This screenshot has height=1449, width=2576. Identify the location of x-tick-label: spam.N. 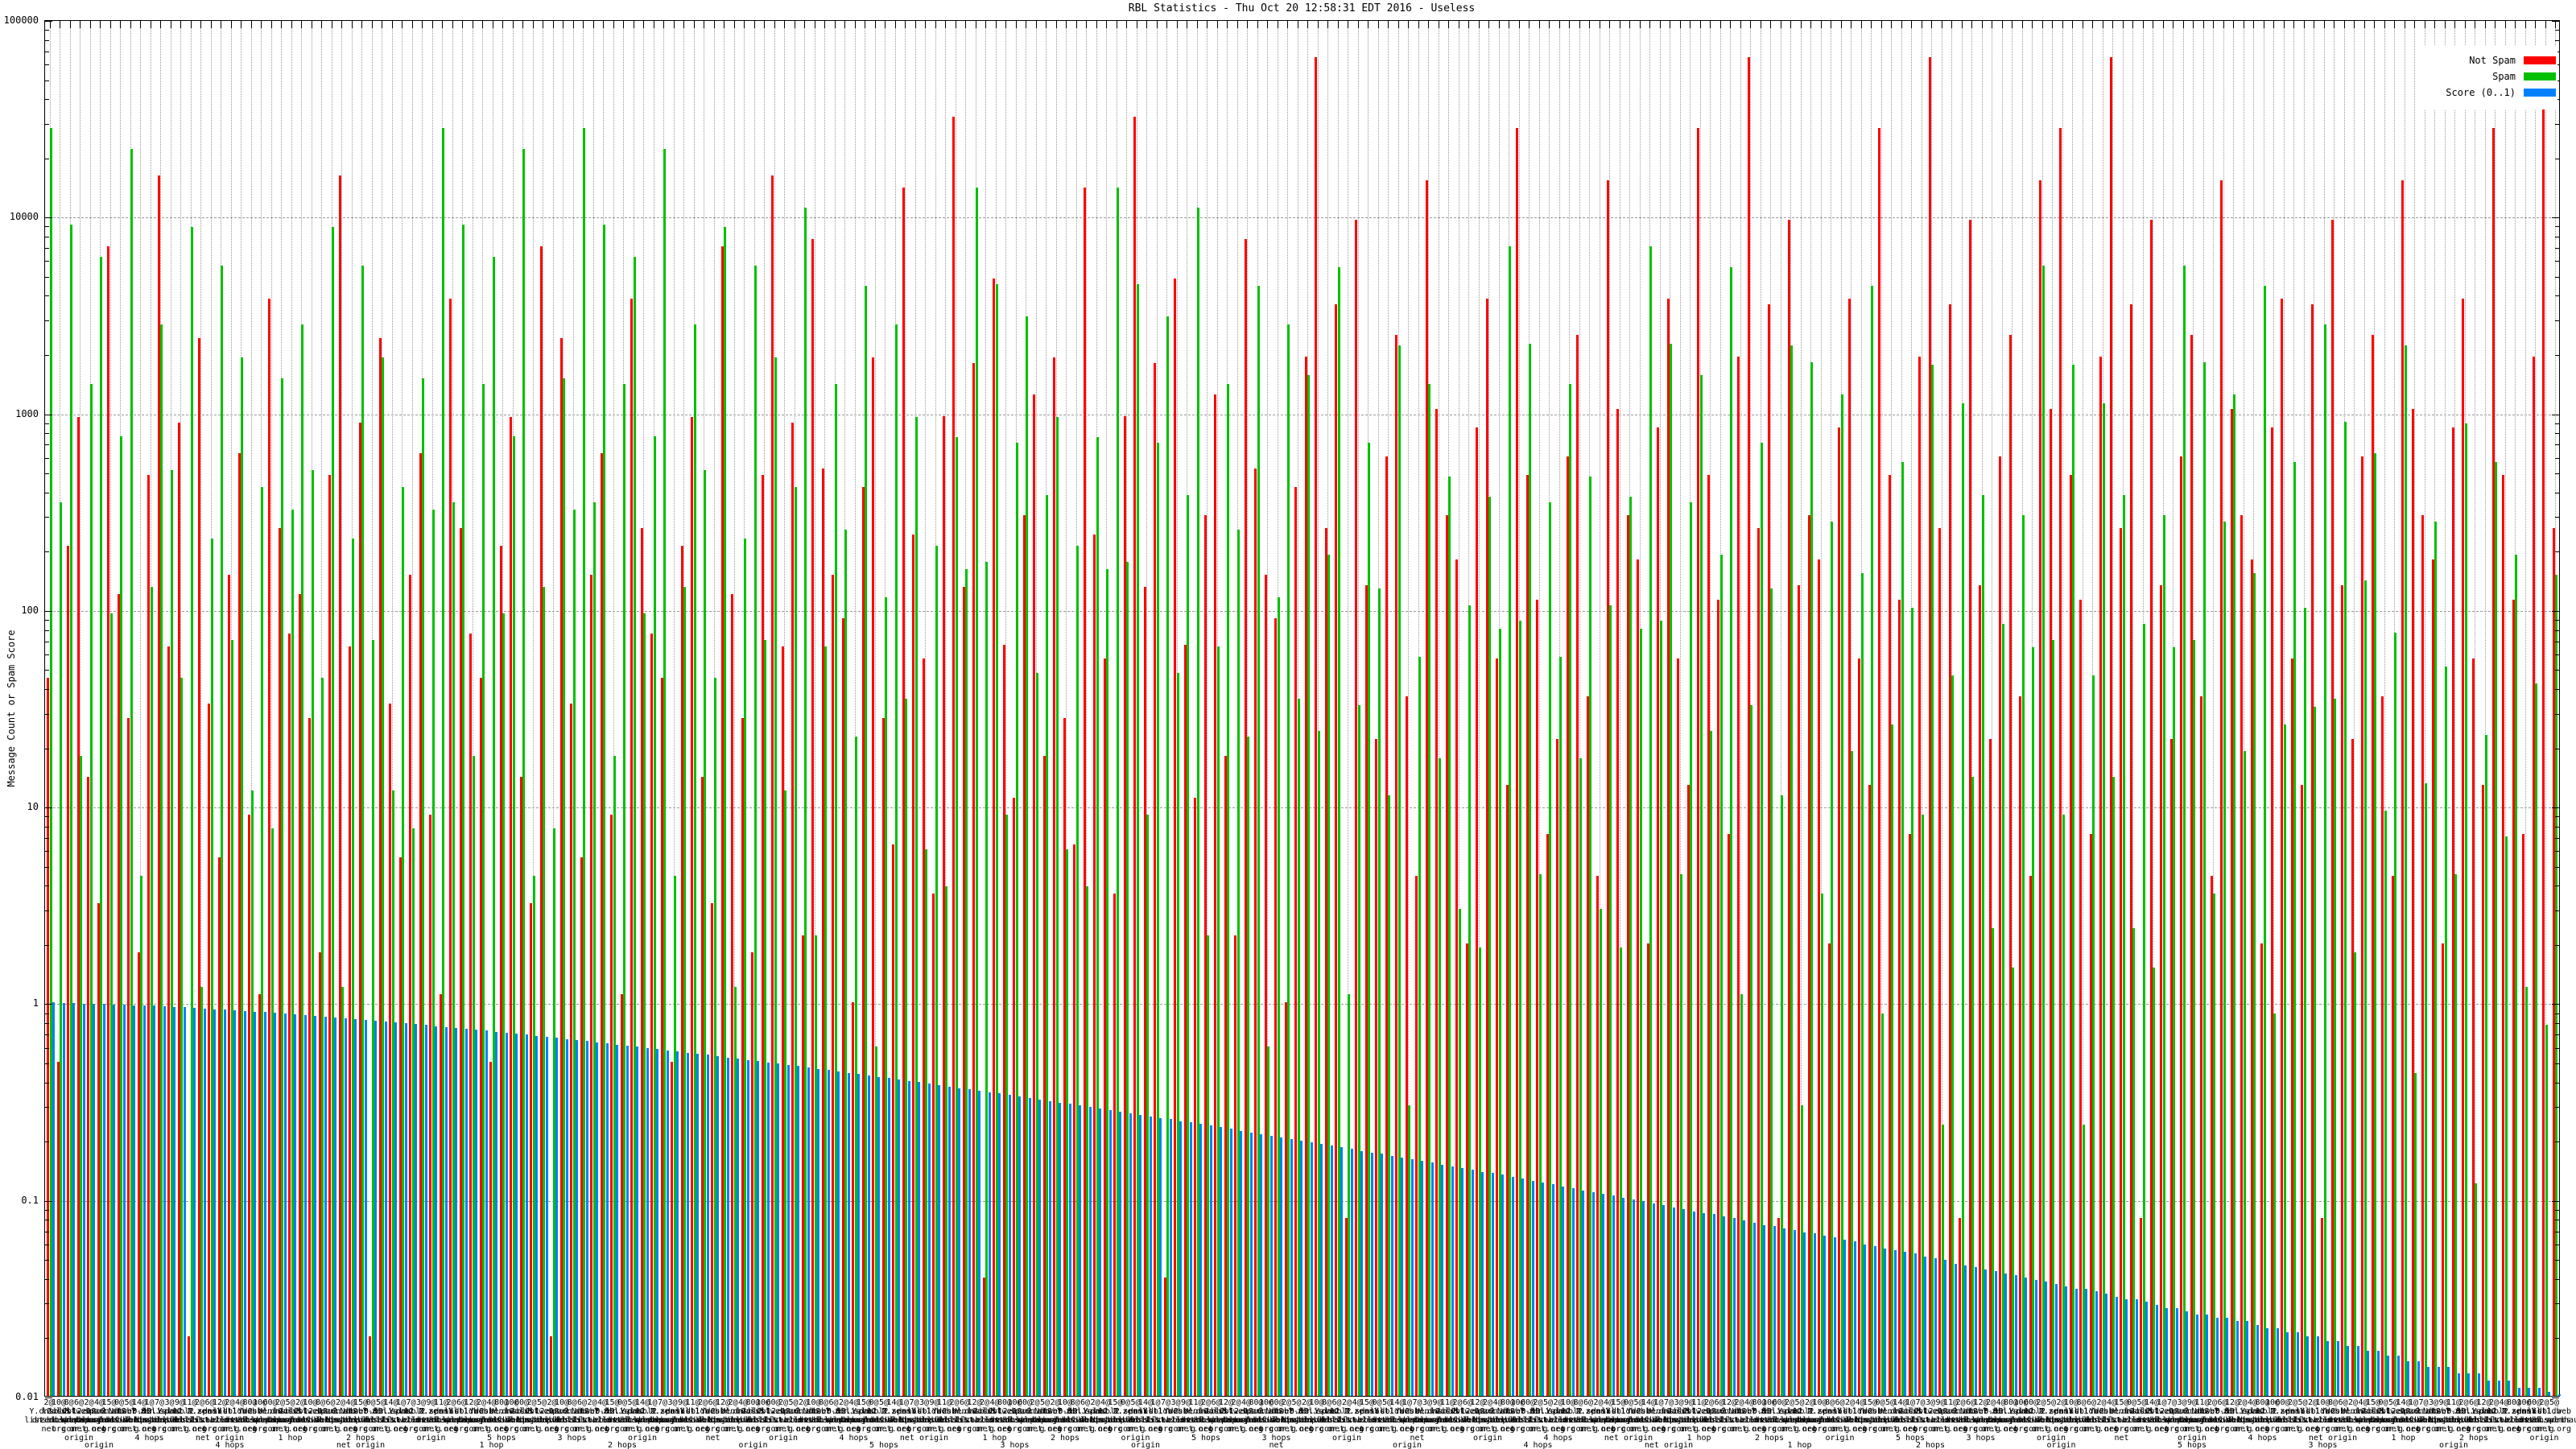
(1256, 1411).